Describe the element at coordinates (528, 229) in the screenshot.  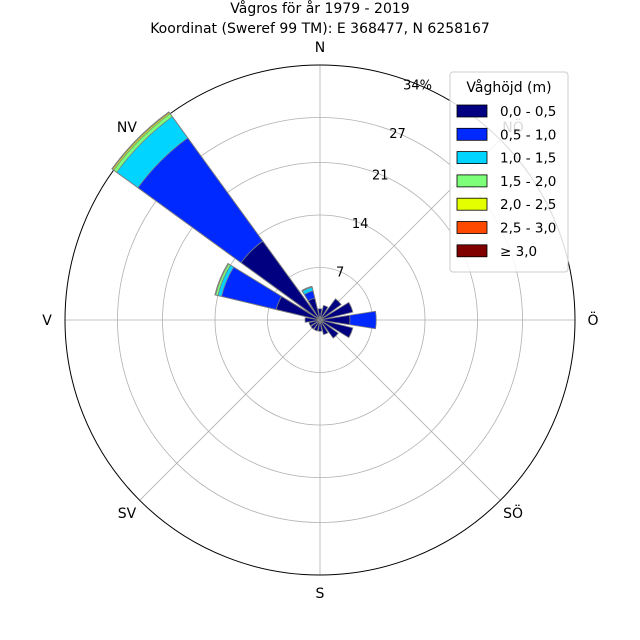
I see `legend-label: 2,5 - 3,0` at that location.